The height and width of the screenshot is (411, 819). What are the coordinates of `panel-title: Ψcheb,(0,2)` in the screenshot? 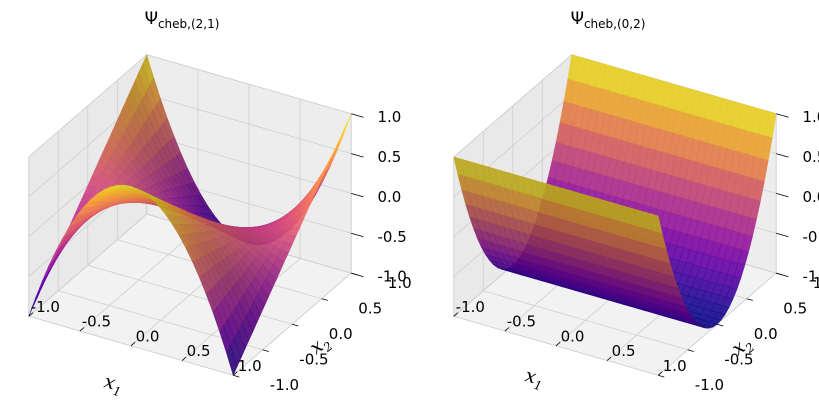 It's located at (608, 20).